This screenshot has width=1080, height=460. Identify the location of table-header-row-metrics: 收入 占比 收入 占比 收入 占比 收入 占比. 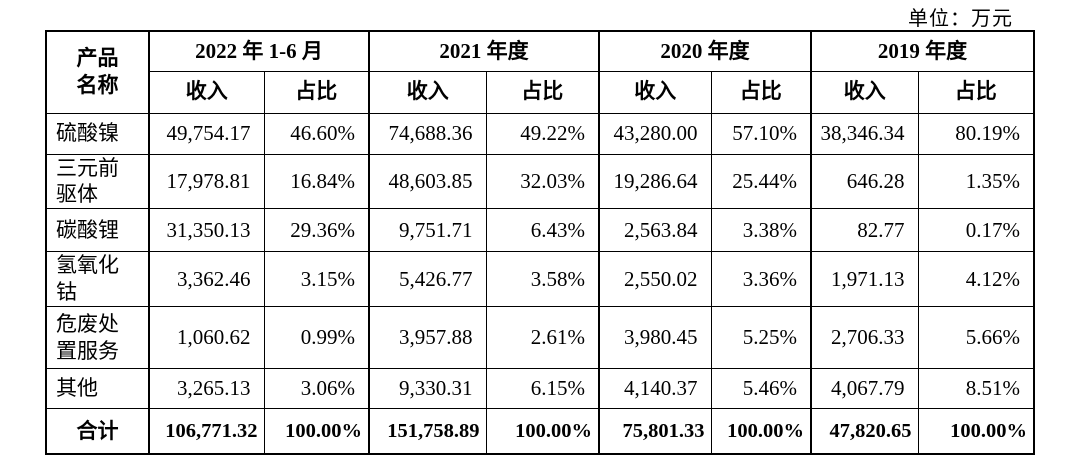
(540, 92).